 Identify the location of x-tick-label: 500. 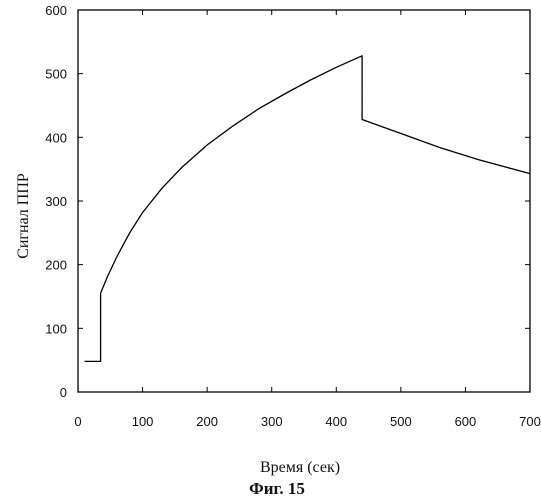
(401, 421).